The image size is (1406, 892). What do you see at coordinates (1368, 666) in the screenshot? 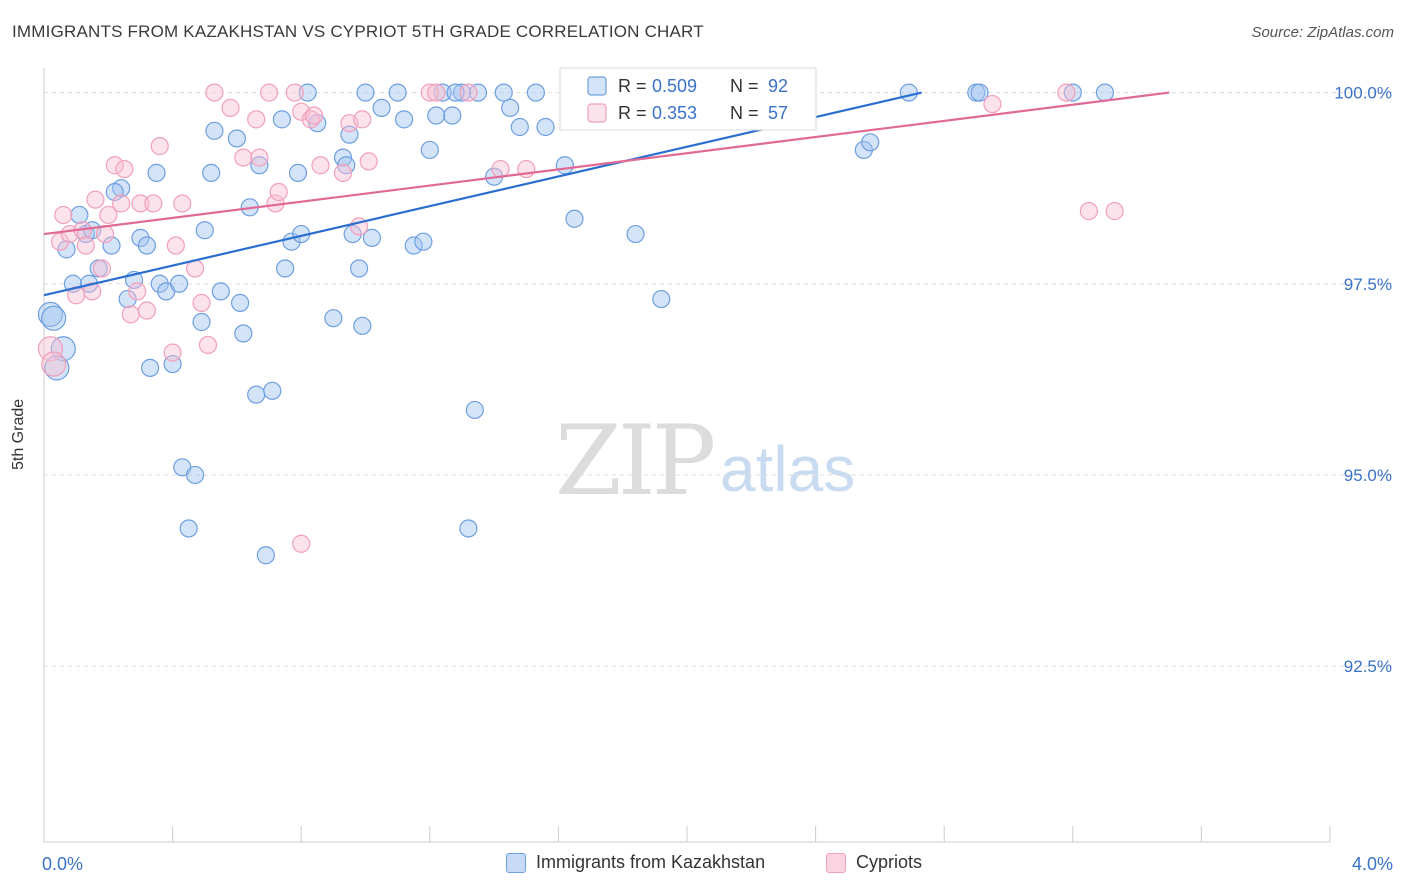
I see `y-tick-label: 92.5%` at bounding box center [1368, 666].